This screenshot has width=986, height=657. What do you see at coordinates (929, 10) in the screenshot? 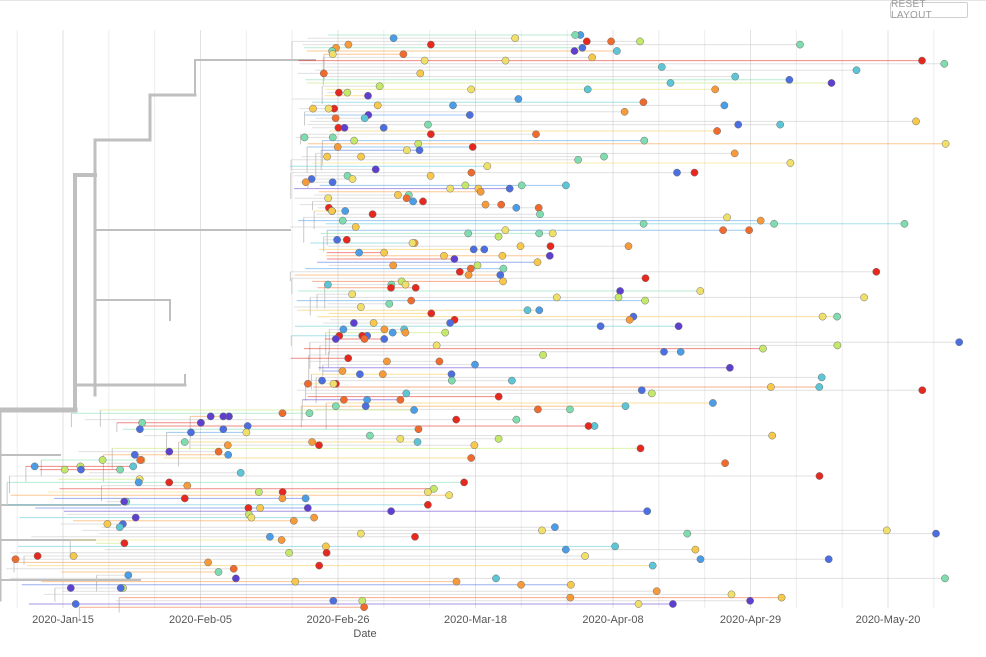
I see `reset-layout-button: RESET LAYOUT` at bounding box center [929, 10].